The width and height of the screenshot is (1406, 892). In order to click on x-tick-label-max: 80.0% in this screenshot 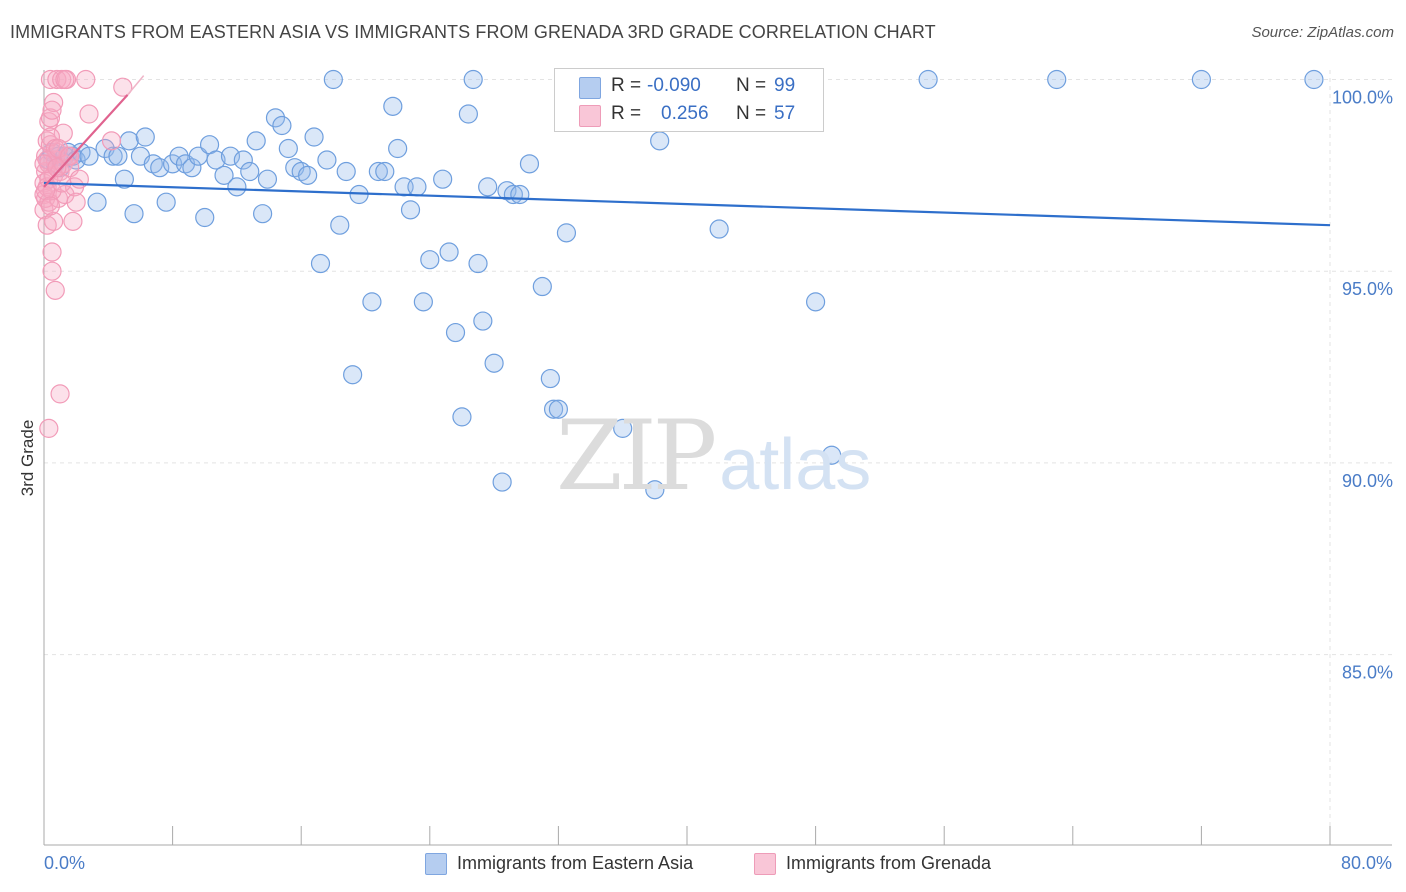, I will do `click(1366, 863)`.